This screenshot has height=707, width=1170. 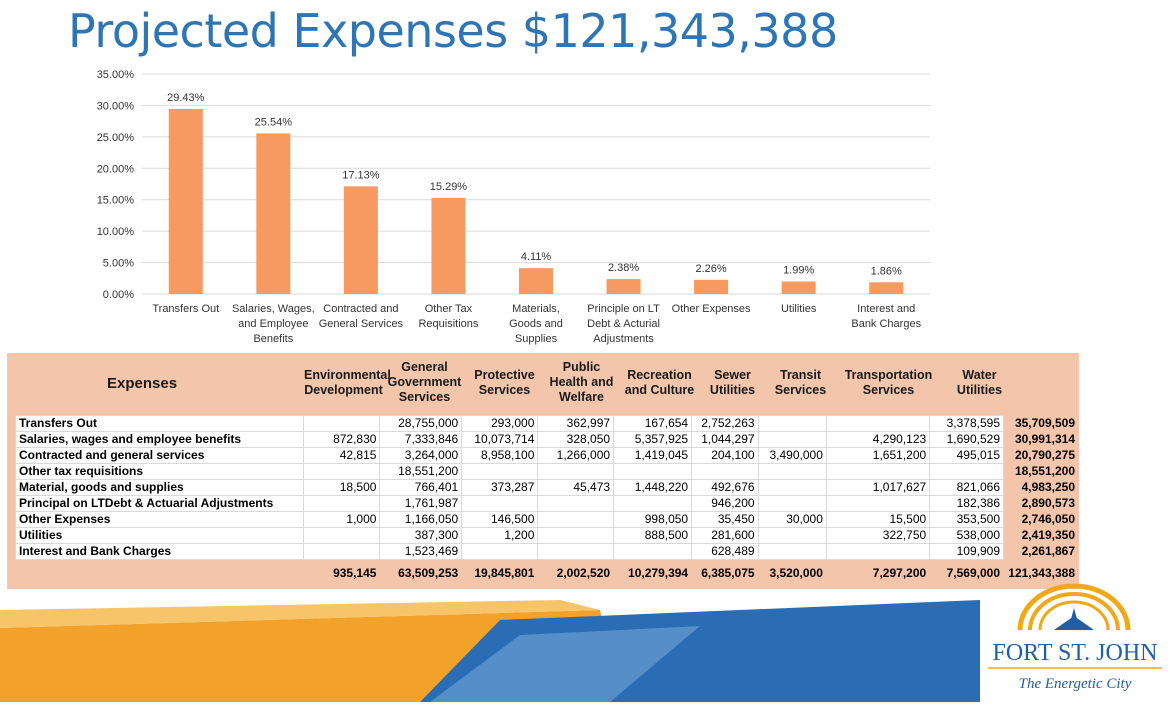 I want to click on column-header: Transportation Services, so click(x=888, y=382).